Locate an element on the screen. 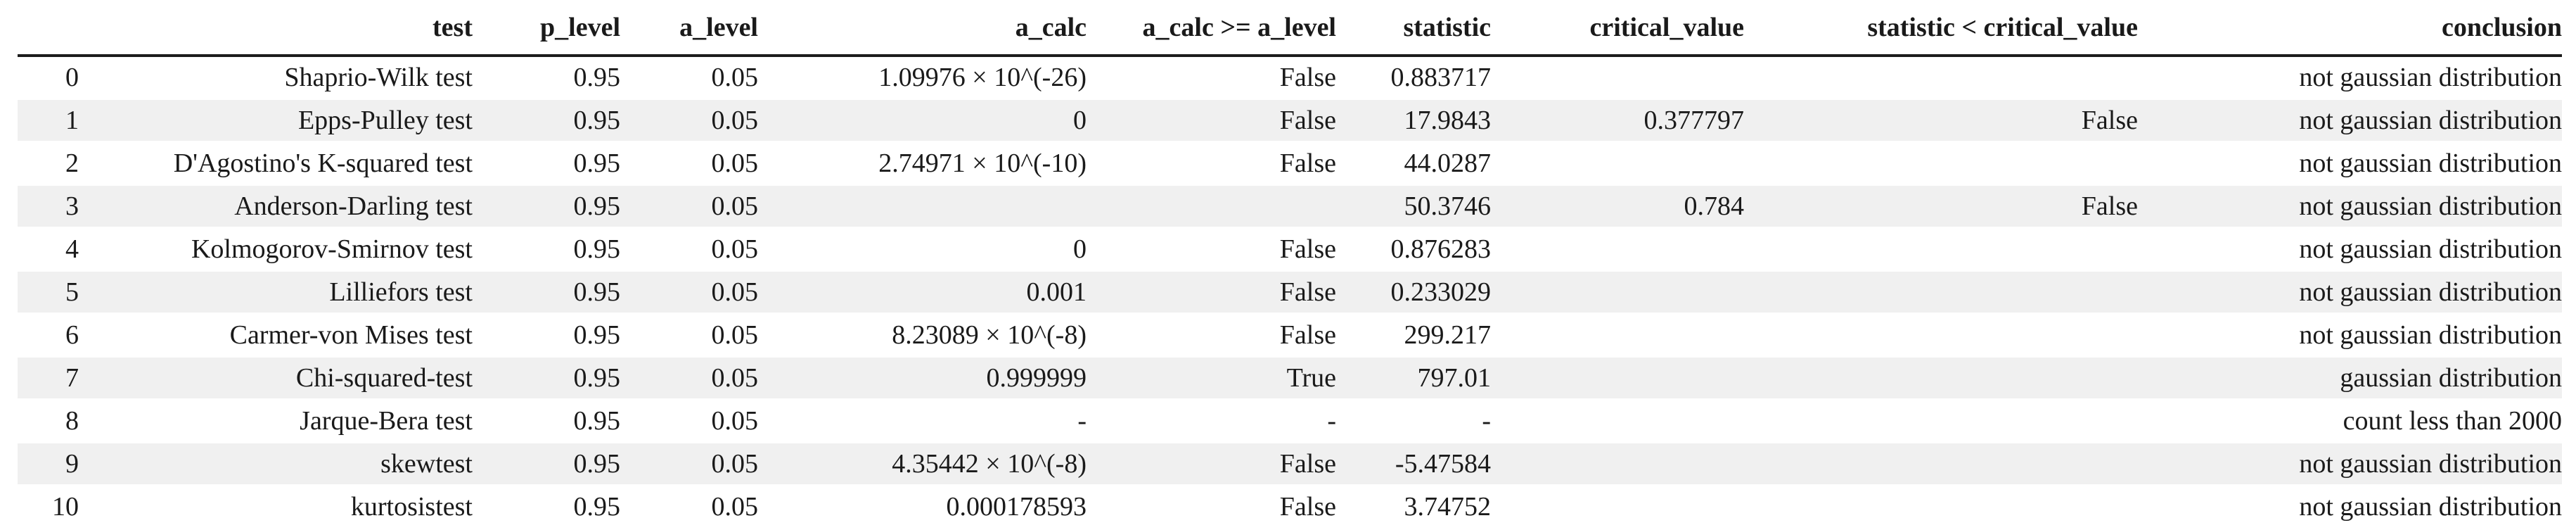 The image size is (2576, 530). cell-statistic: 44.0287 is located at coordinates (1413, 163).